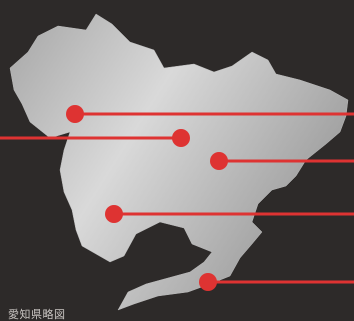  What do you see at coordinates (75, 114) in the screenshot?
I see `marker-1-dot` at bounding box center [75, 114].